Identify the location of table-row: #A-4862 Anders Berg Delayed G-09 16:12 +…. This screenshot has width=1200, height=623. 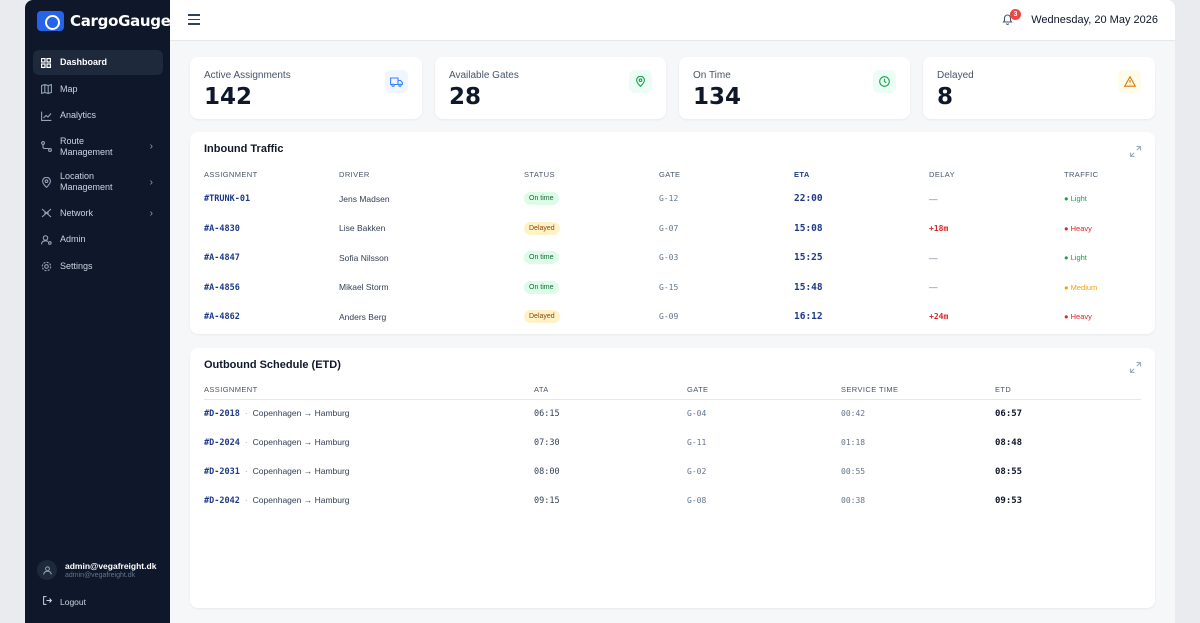
(672, 317).